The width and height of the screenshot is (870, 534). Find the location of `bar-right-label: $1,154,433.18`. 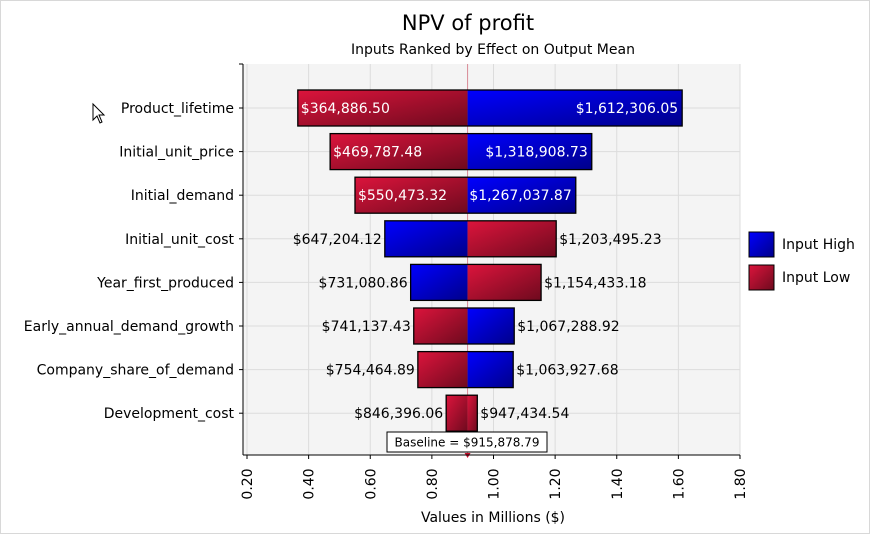

bar-right-label: $1,154,433.18 is located at coordinates (595, 283).